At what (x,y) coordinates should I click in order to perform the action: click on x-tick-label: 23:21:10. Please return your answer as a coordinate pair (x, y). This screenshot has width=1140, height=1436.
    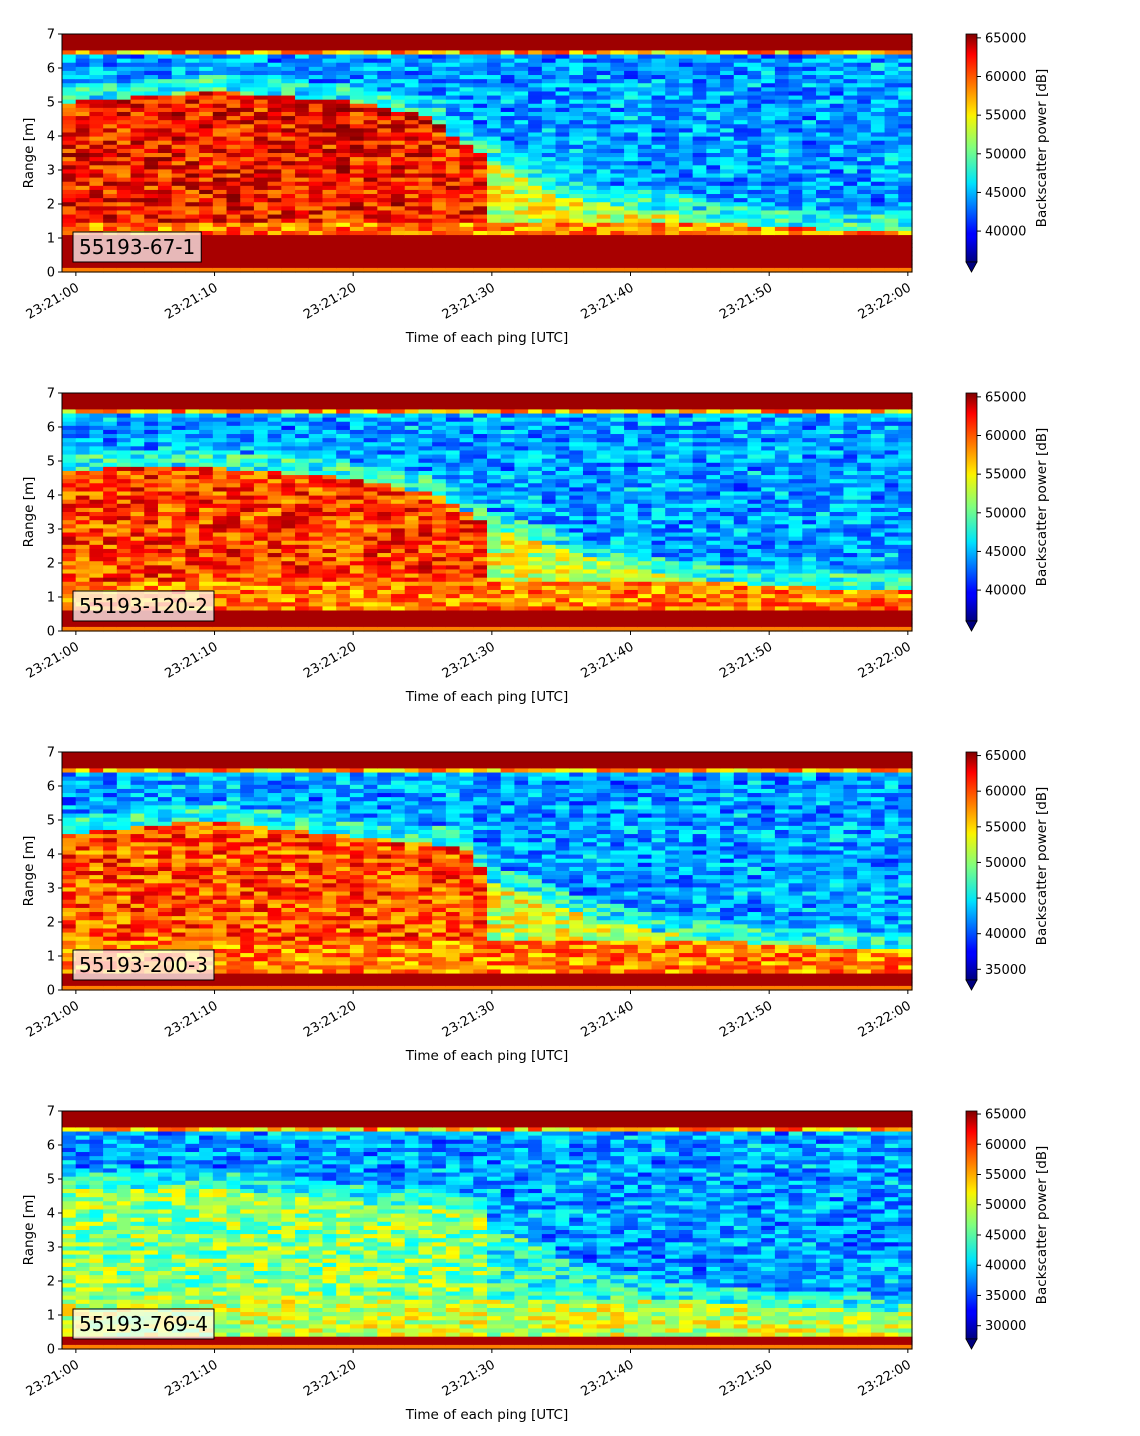
    Looking at the image, I should click on (191, 301).